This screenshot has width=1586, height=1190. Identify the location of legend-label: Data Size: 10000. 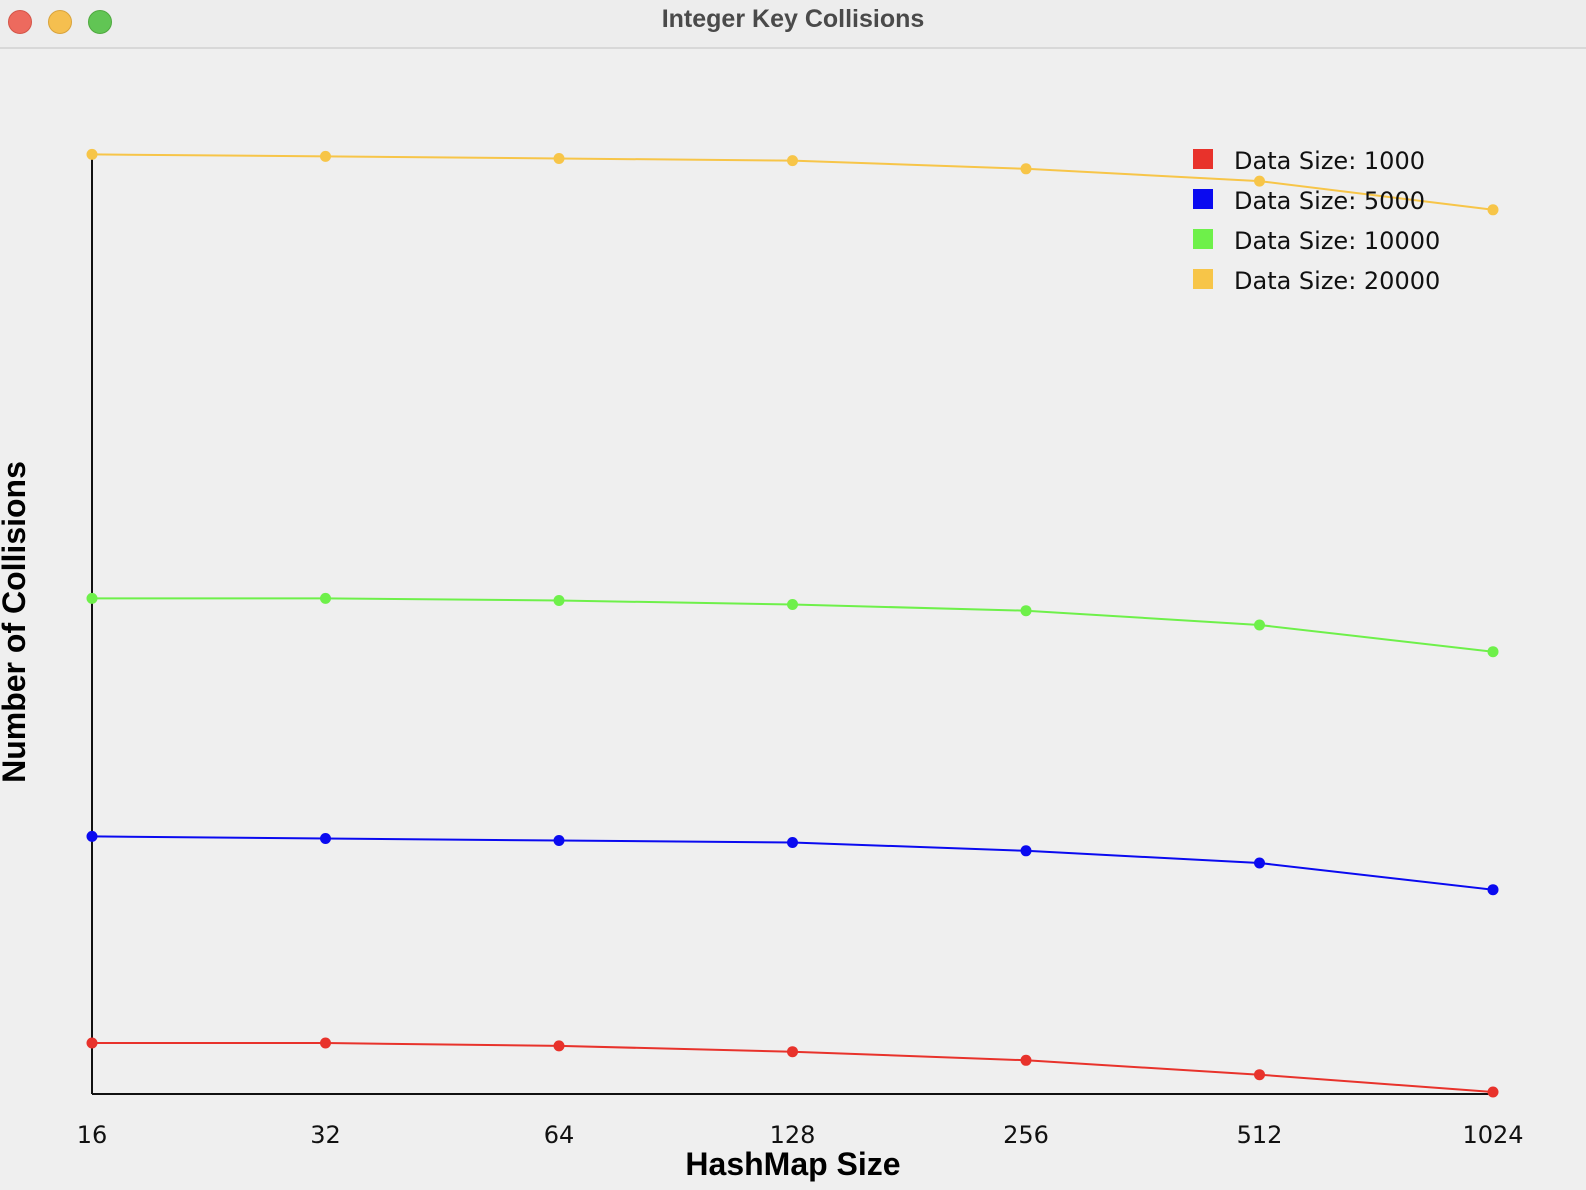
(1337, 241).